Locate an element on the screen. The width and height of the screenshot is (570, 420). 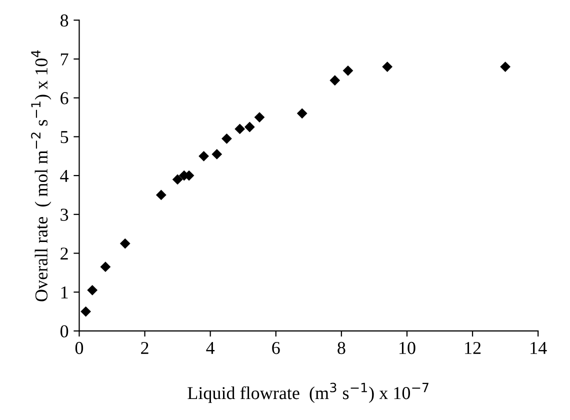
x-tick-label: 12 is located at coordinates (473, 348).